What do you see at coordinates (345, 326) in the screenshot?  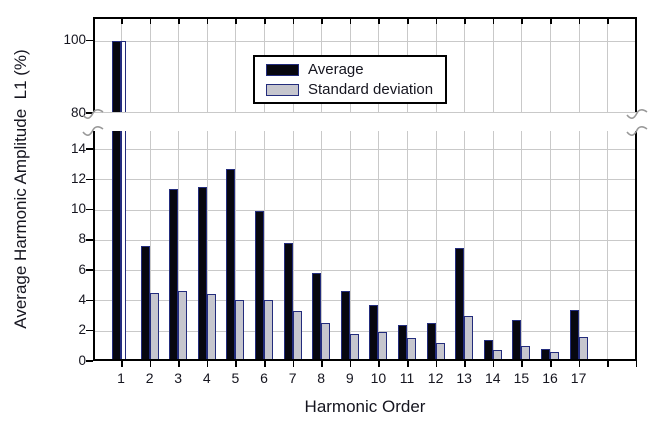 I see `bar-average-h9` at bounding box center [345, 326].